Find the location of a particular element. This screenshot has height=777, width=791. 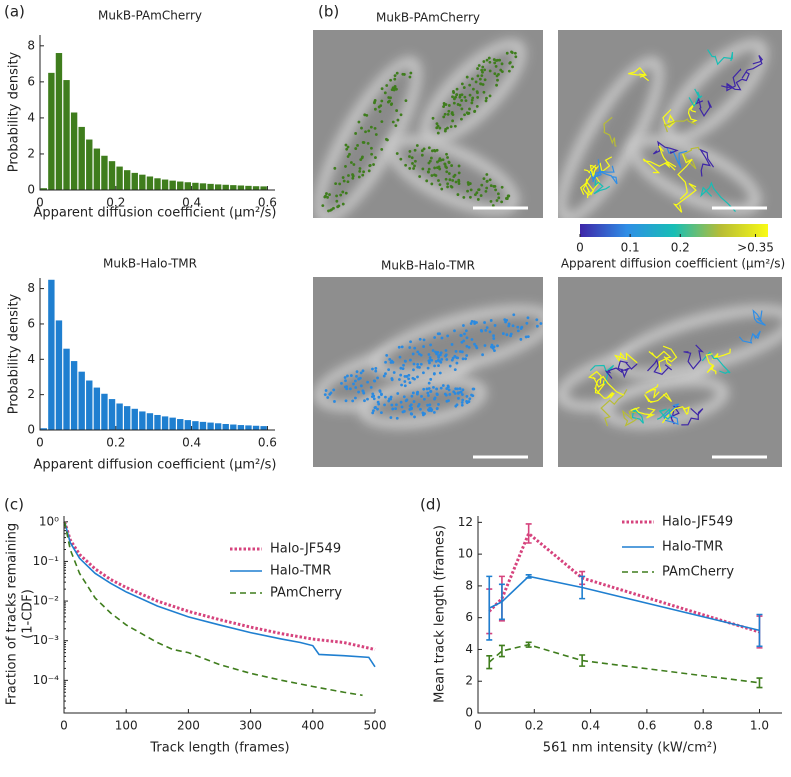

x-tick-label: 200 is located at coordinates (188, 726).